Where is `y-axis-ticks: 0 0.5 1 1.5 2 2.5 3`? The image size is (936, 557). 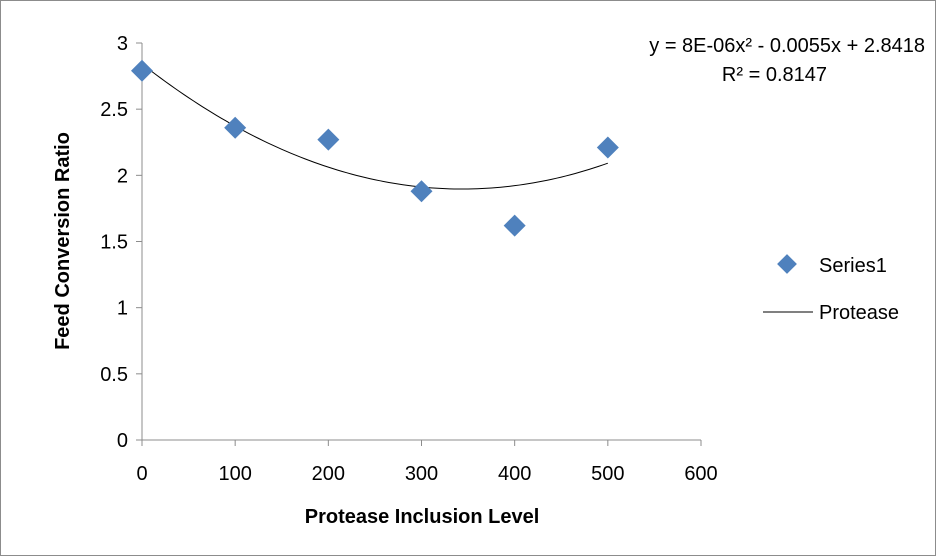
y-axis-ticks: 0 0.5 1 1.5 2 2.5 3 is located at coordinates (121, 242).